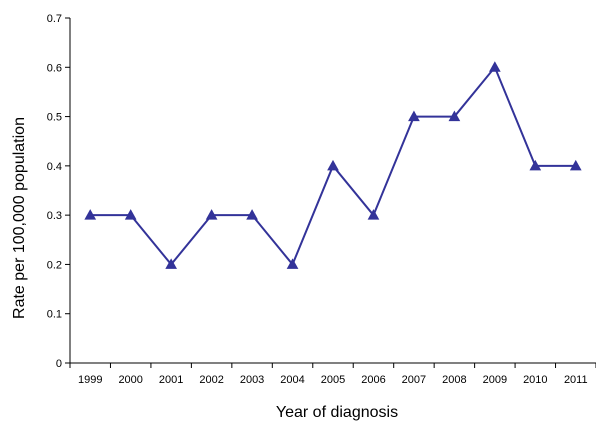  I want to click on y-tick-label: 0.1, so click(54, 315).